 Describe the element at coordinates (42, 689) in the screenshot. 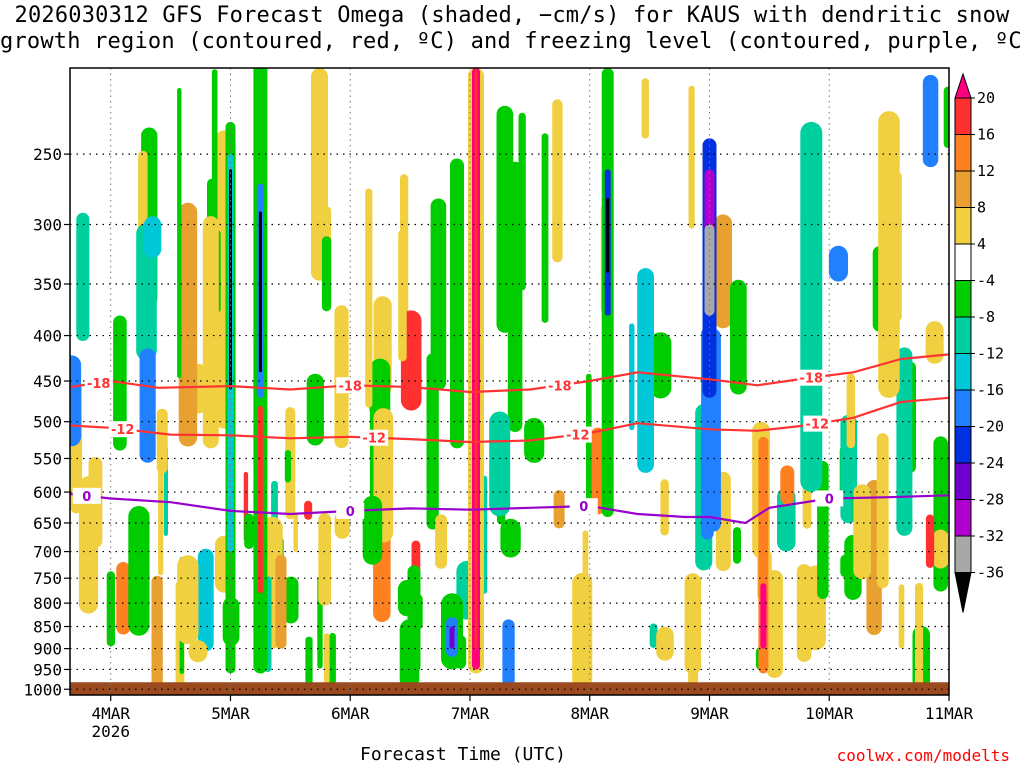

I see `y-tick-label: 1000` at that location.